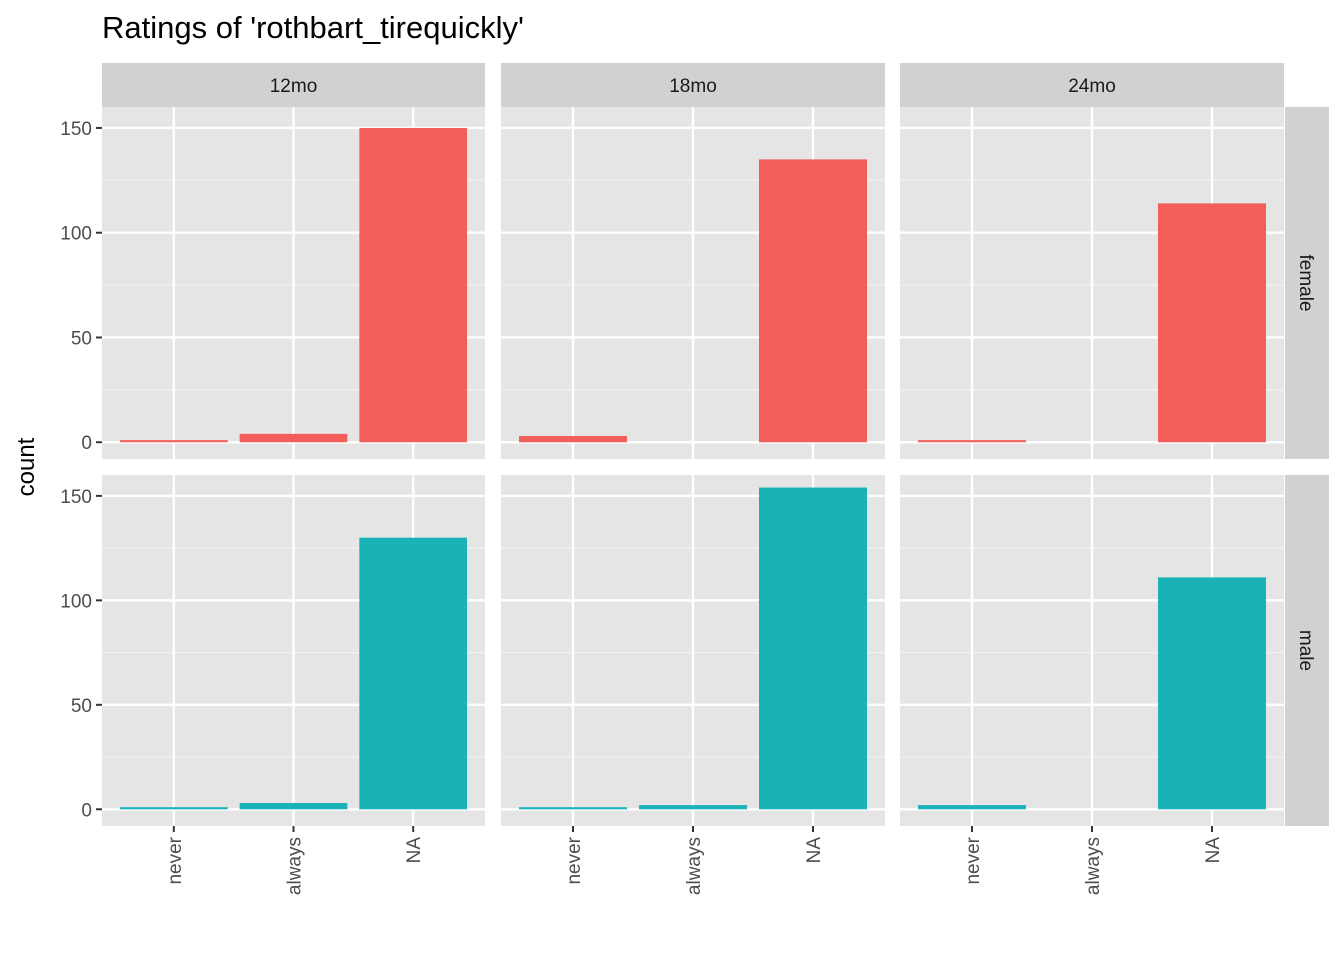  I want to click on facet-strip-24mo, so click(1092, 85).